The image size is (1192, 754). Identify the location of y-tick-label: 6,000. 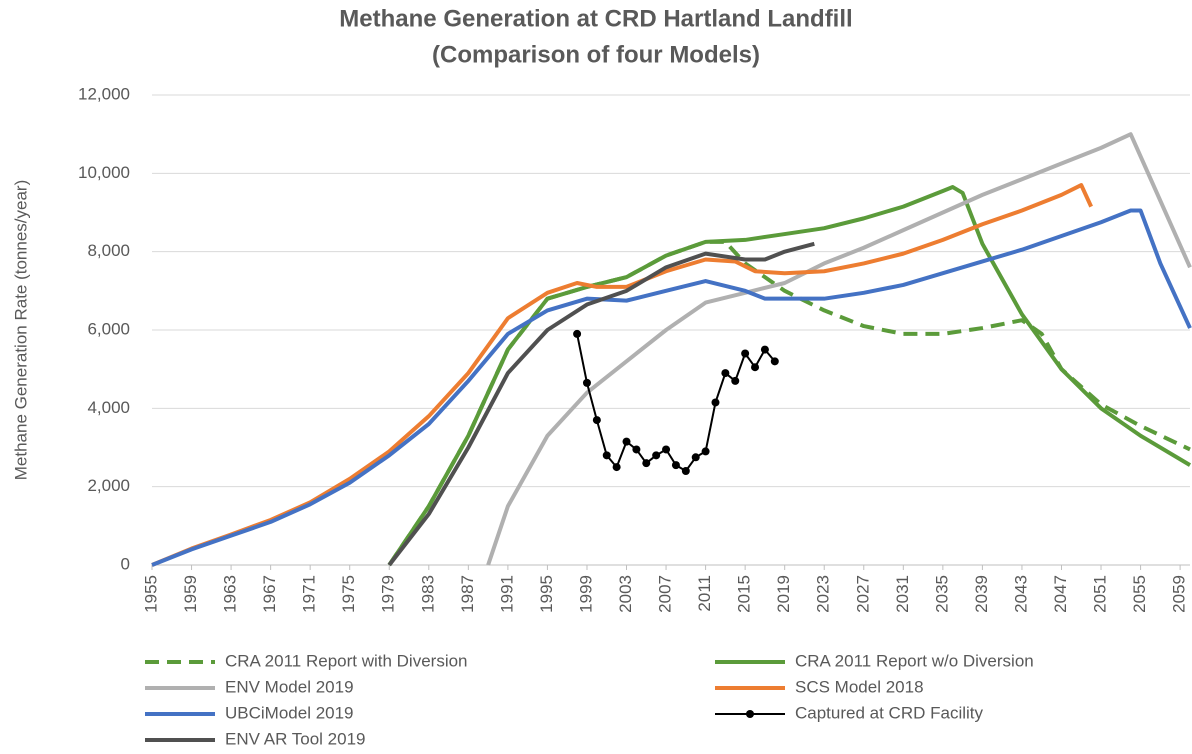
(108, 328).